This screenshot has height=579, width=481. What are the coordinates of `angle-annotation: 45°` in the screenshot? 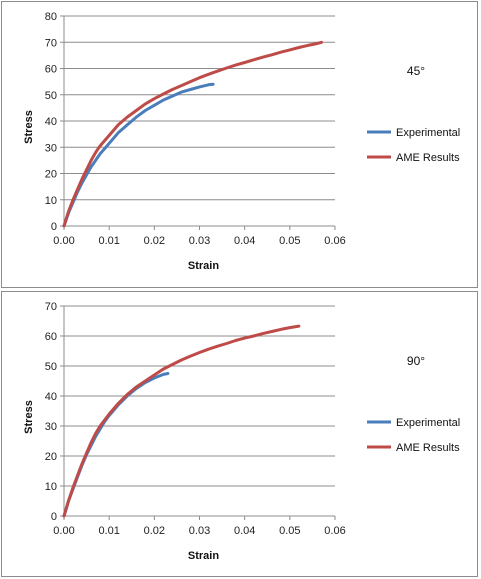 It's located at (416, 71).